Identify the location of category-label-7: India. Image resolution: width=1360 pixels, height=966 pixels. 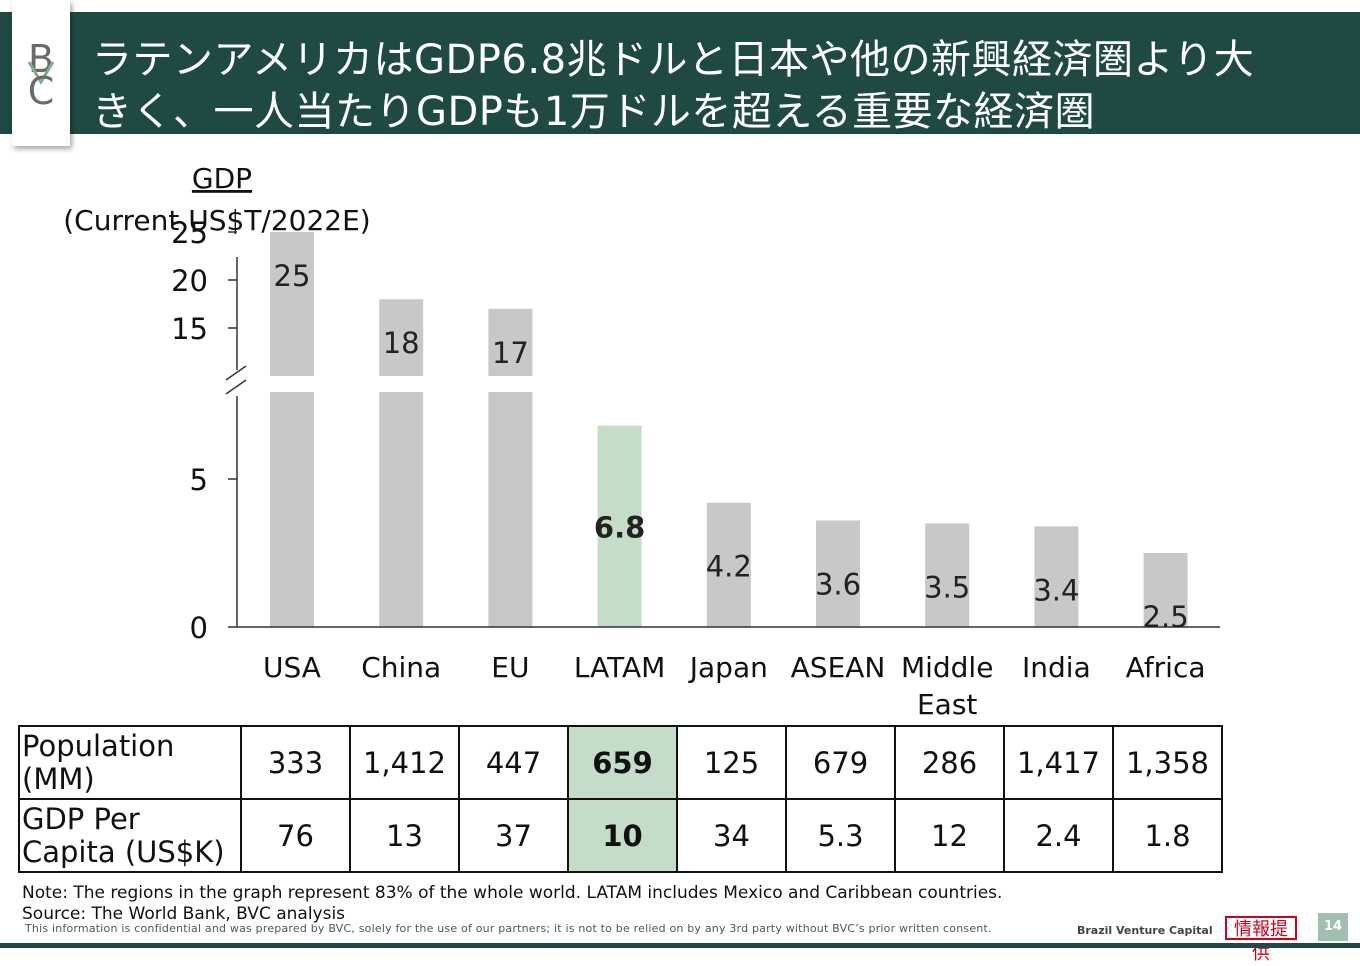
(1056, 667).